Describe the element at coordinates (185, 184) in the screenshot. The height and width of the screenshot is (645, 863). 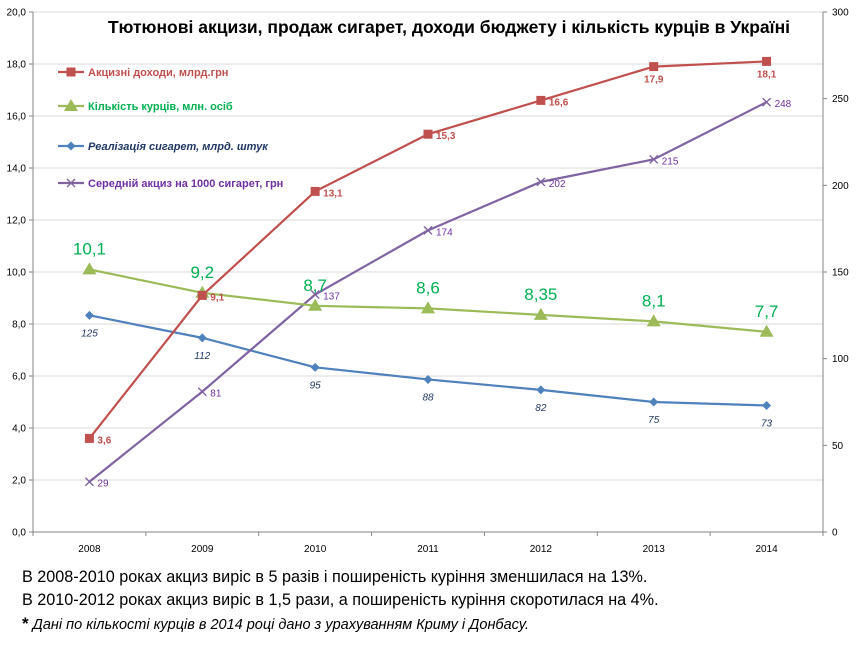
I see `legend-label: Середній акциз на 1000 сигарет, грн` at that location.